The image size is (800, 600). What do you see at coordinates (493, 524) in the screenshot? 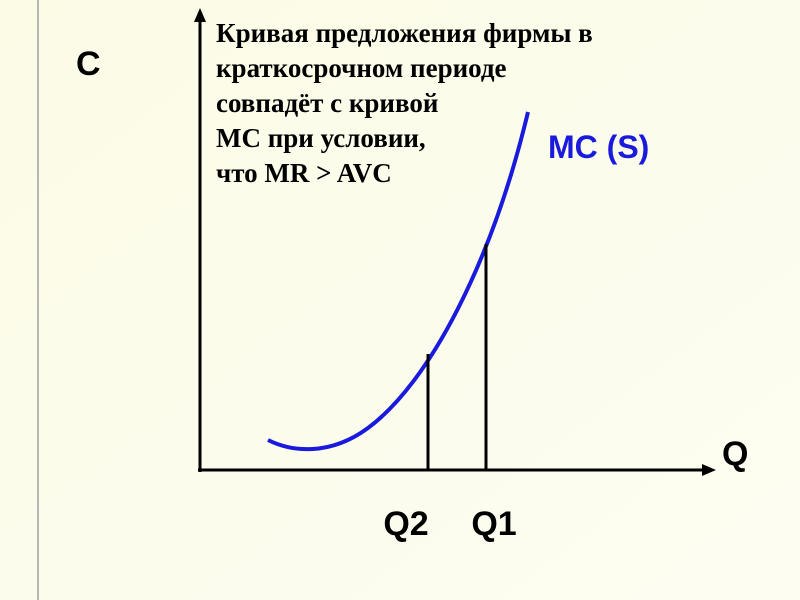
I see `q-marker-label: Q1` at bounding box center [493, 524].